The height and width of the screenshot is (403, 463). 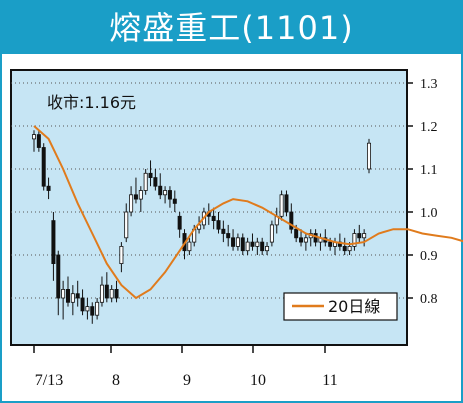 I want to click on x-tick-label: 9, so click(x=187, y=380).